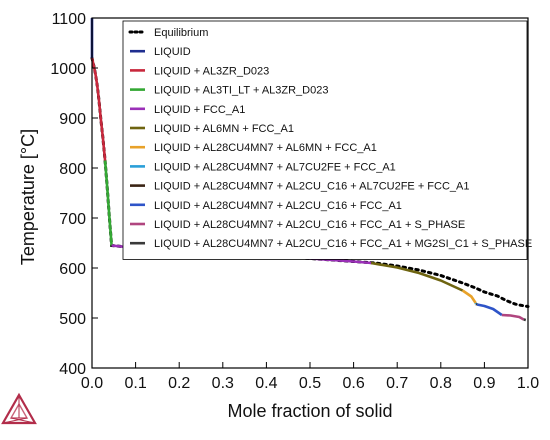  What do you see at coordinates (179, 383) in the screenshot?
I see `x-tick-label: 0.2` at bounding box center [179, 383].